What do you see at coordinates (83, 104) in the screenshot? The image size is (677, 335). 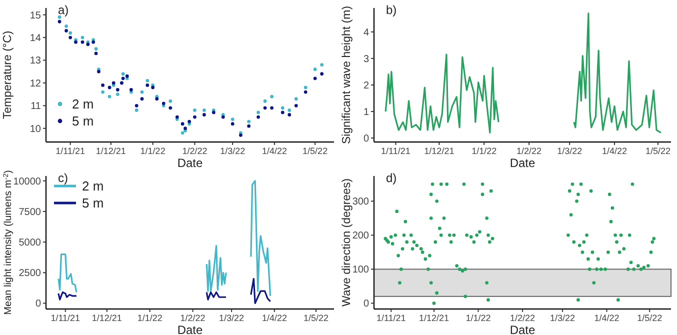 I see `legend-label: 2 m` at bounding box center [83, 104].